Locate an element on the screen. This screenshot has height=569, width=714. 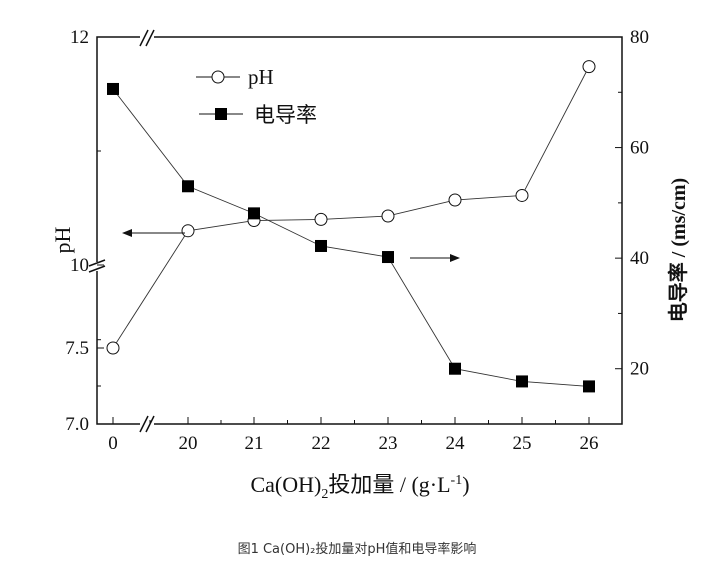
x-break-gap-top is located at coordinates (147, 37).